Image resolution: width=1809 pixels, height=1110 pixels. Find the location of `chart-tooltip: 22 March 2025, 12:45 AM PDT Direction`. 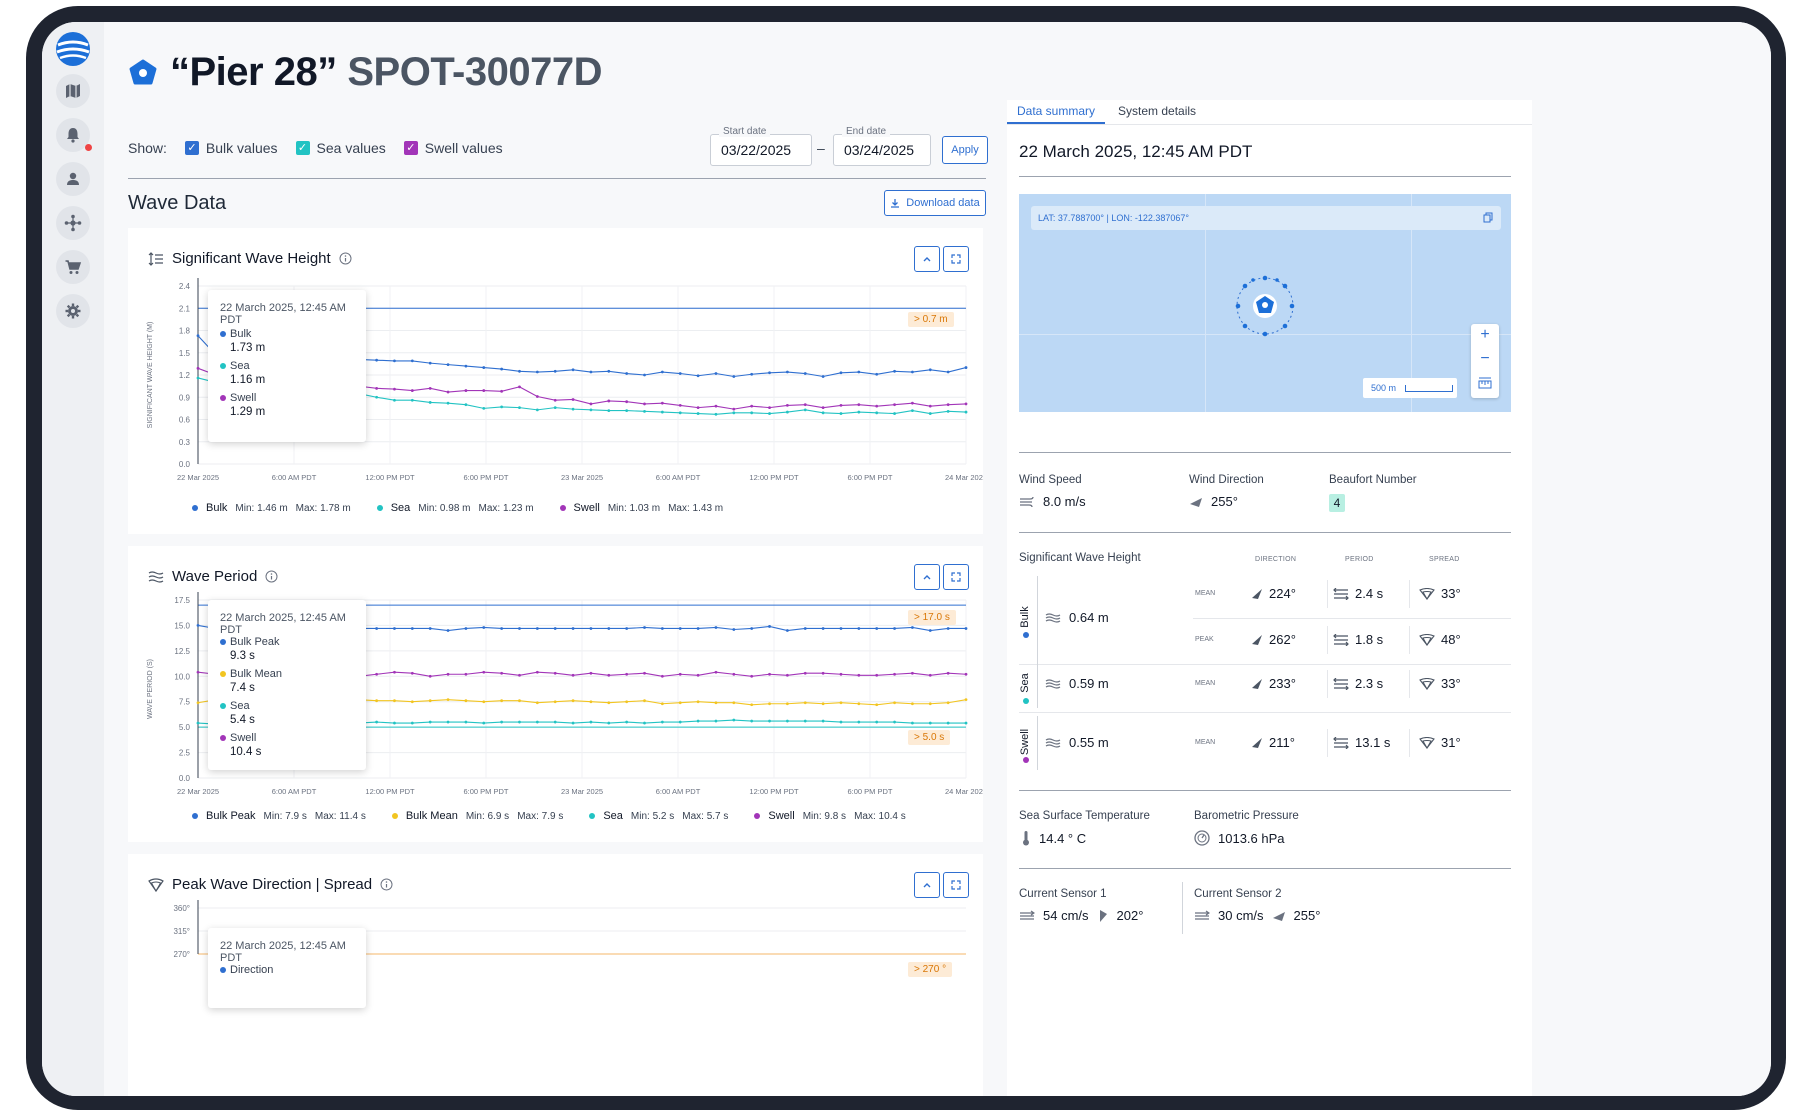

chart-tooltip: 22 March 2025, 12:45 AM PDT Direction is located at coordinates (287, 968).